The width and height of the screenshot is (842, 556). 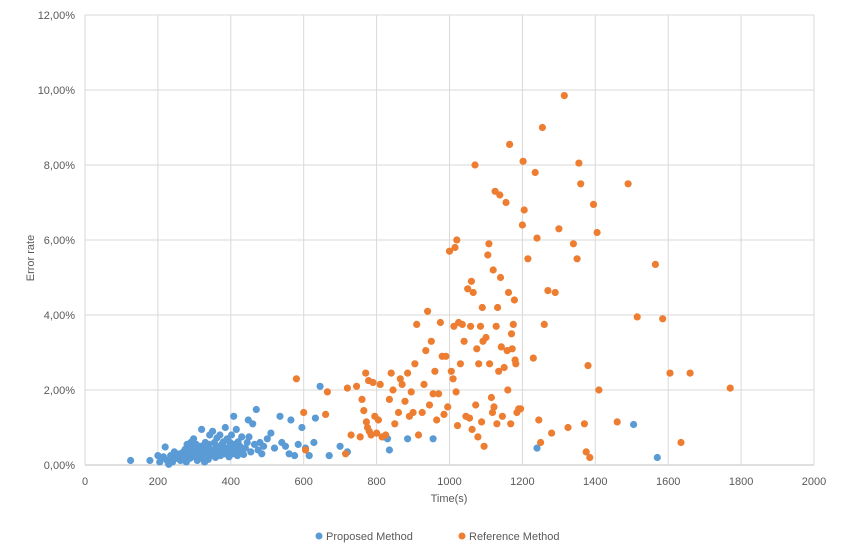 What do you see at coordinates (231, 482) in the screenshot?
I see `x-tick-label: 400` at bounding box center [231, 482].